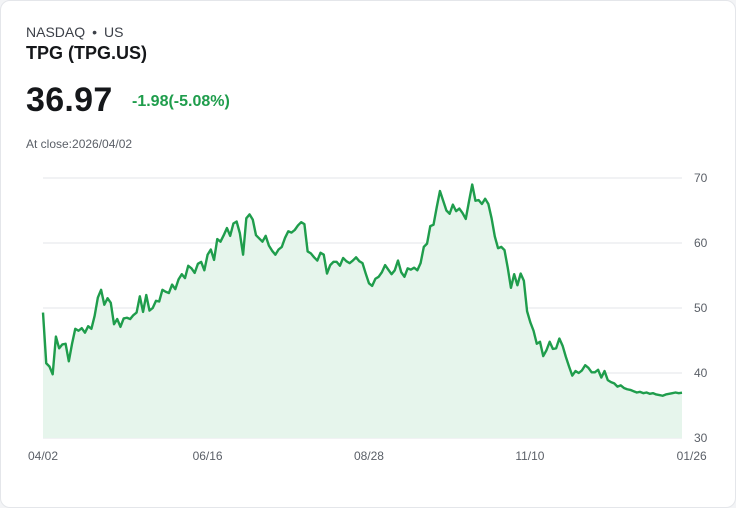  What do you see at coordinates (79, 144) in the screenshot?
I see `close-date: At close:2026/04/02` at bounding box center [79, 144].